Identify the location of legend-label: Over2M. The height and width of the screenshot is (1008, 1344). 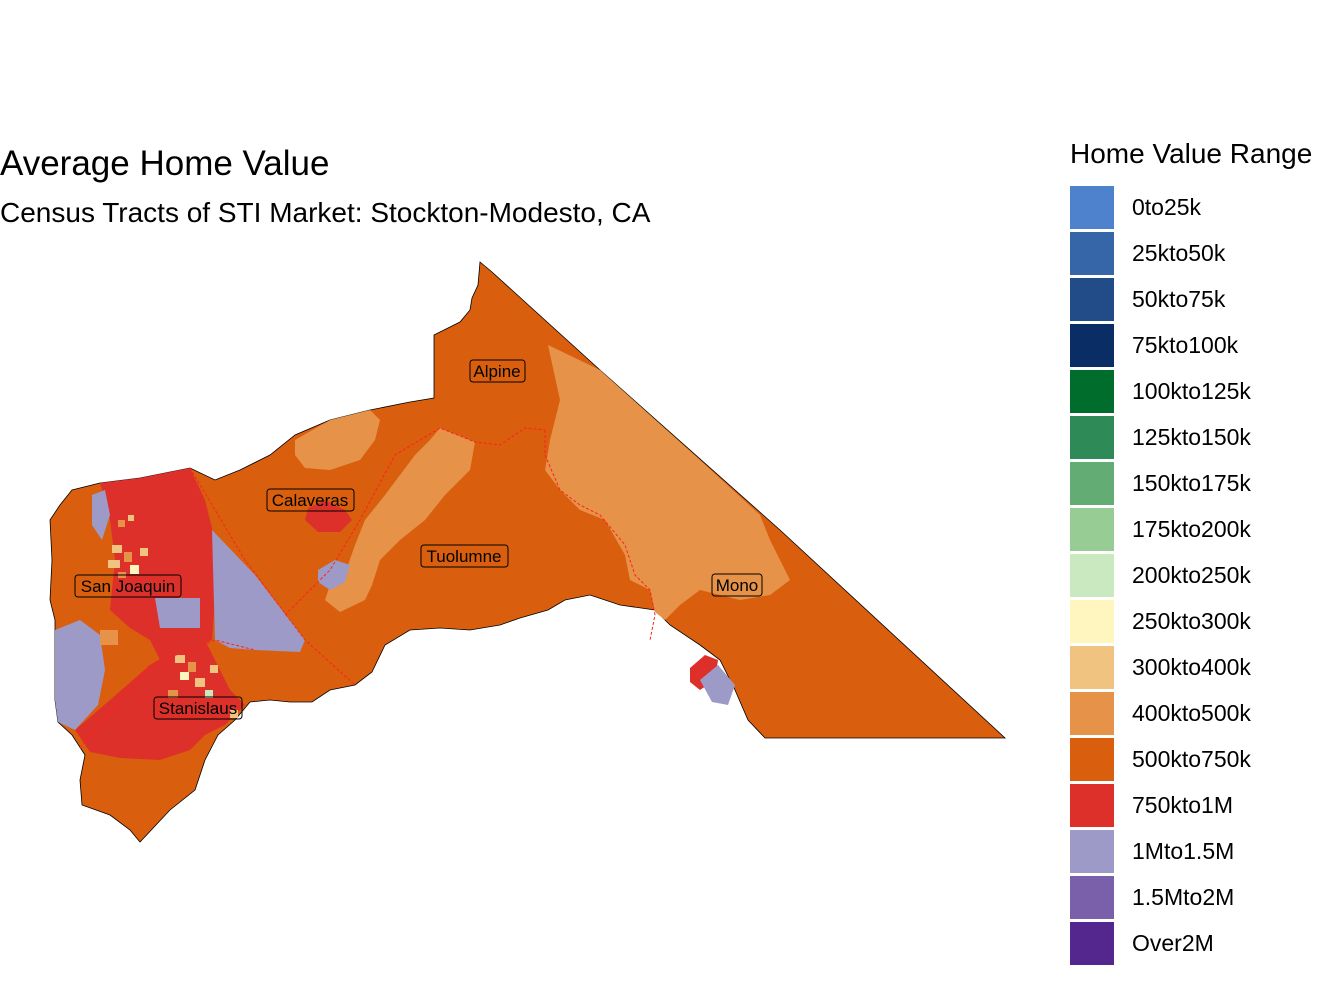
(1173, 943).